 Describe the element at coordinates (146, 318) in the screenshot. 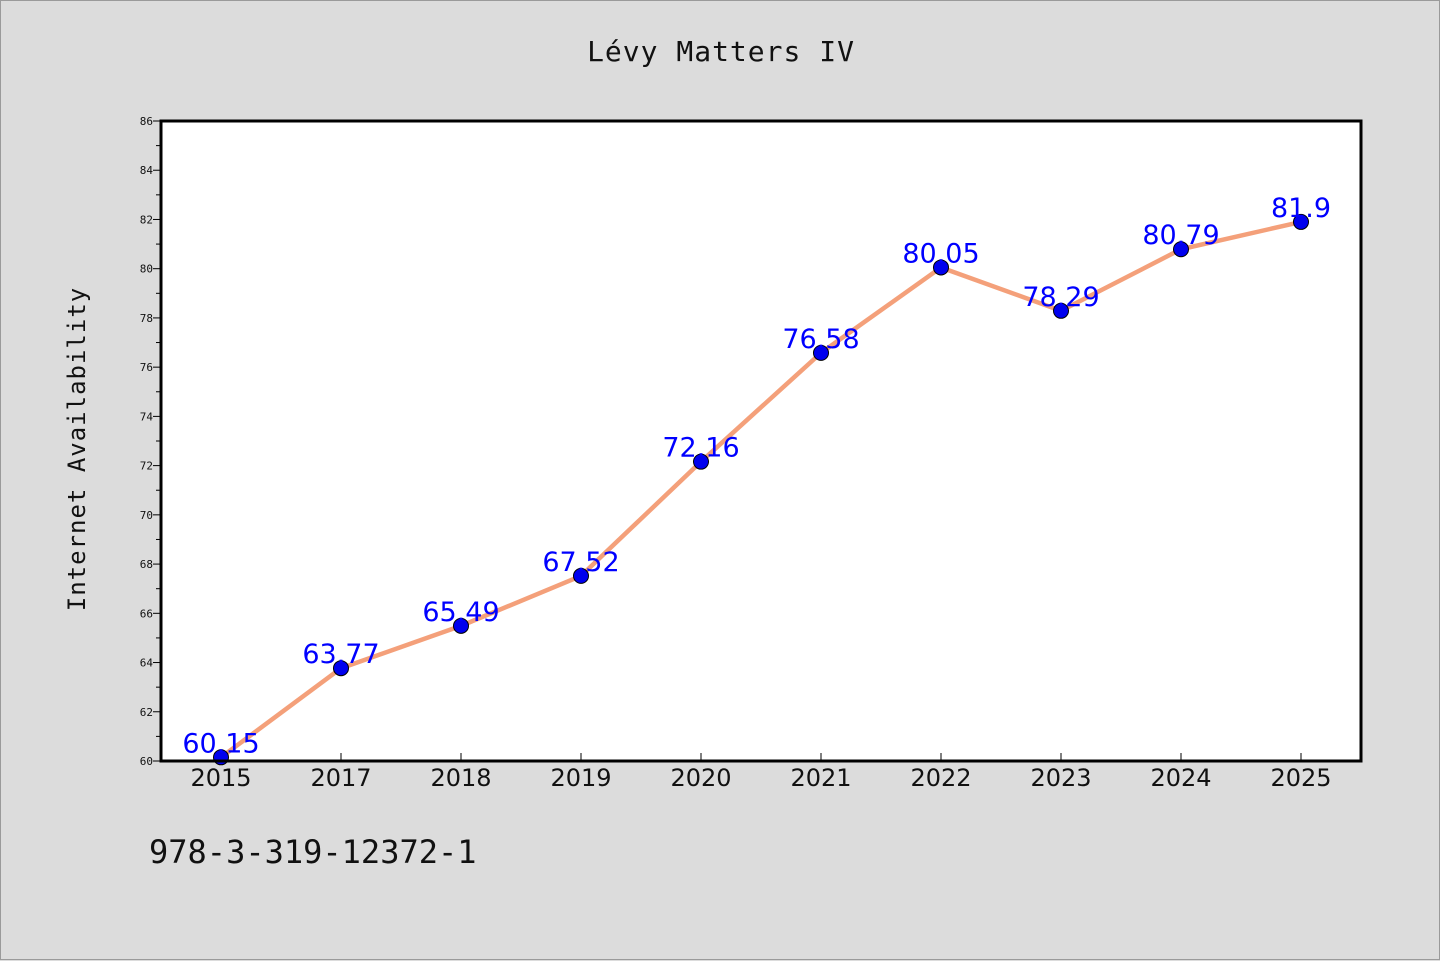

I see `y-tick-label: 78` at that location.